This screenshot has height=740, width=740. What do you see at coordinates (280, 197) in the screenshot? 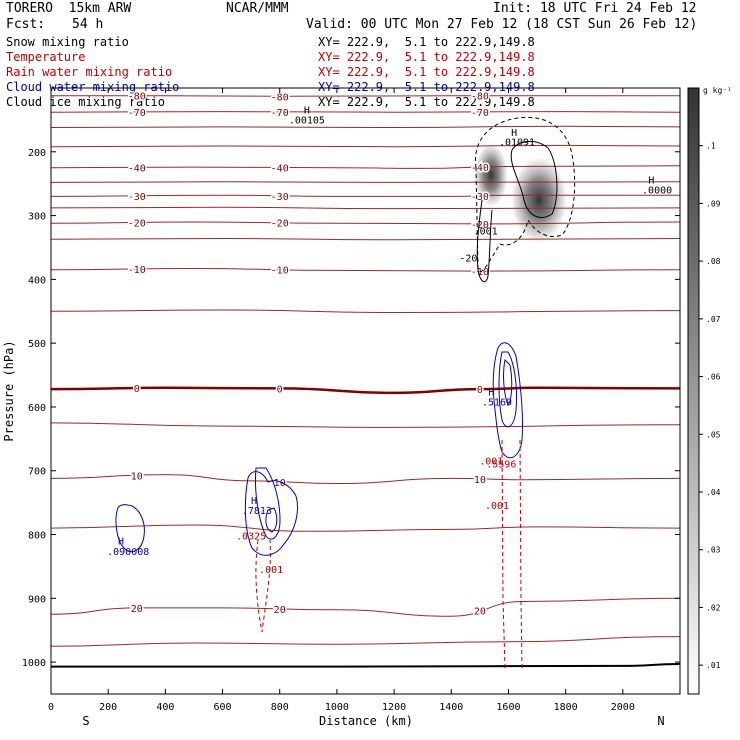
I see `temperature-label-6-1: -30` at bounding box center [280, 197].